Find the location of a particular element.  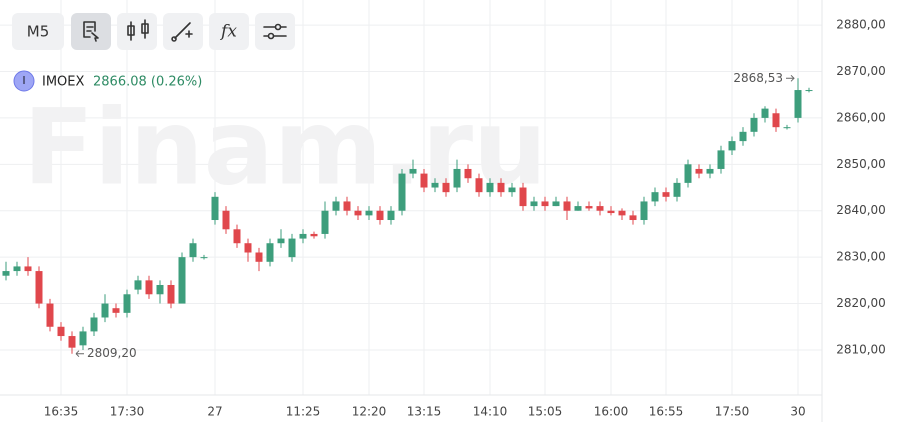

y-tick-label: 2860,00 is located at coordinates (861, 117).